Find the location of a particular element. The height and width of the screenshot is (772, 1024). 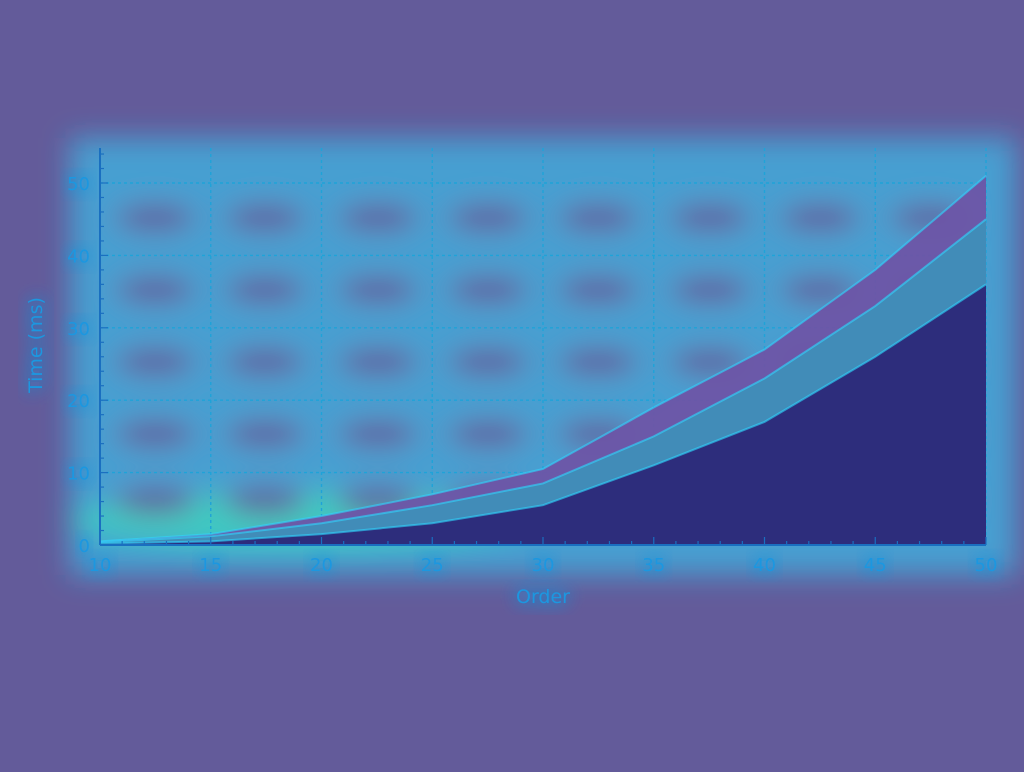

x-tick-label: 30 is located at coordinates (543, 565).